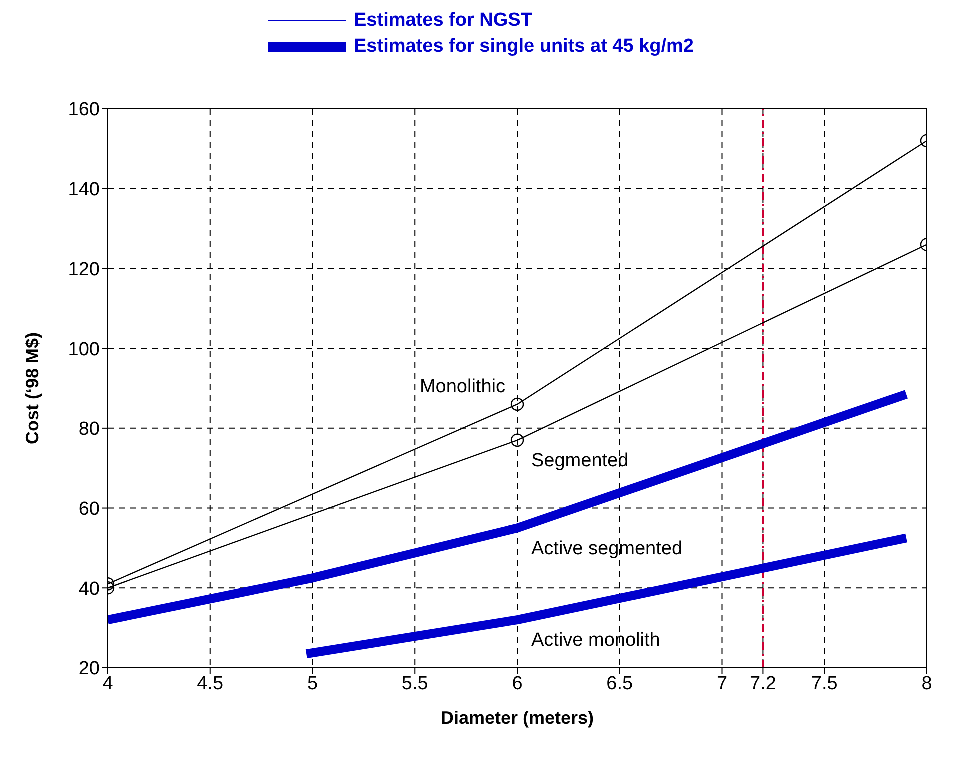 The image size is (978, 760). What do you see at coordinates (722, 683) in the screenshot?
I see `x-tick-label: 7` at bounding box center [722, 683].